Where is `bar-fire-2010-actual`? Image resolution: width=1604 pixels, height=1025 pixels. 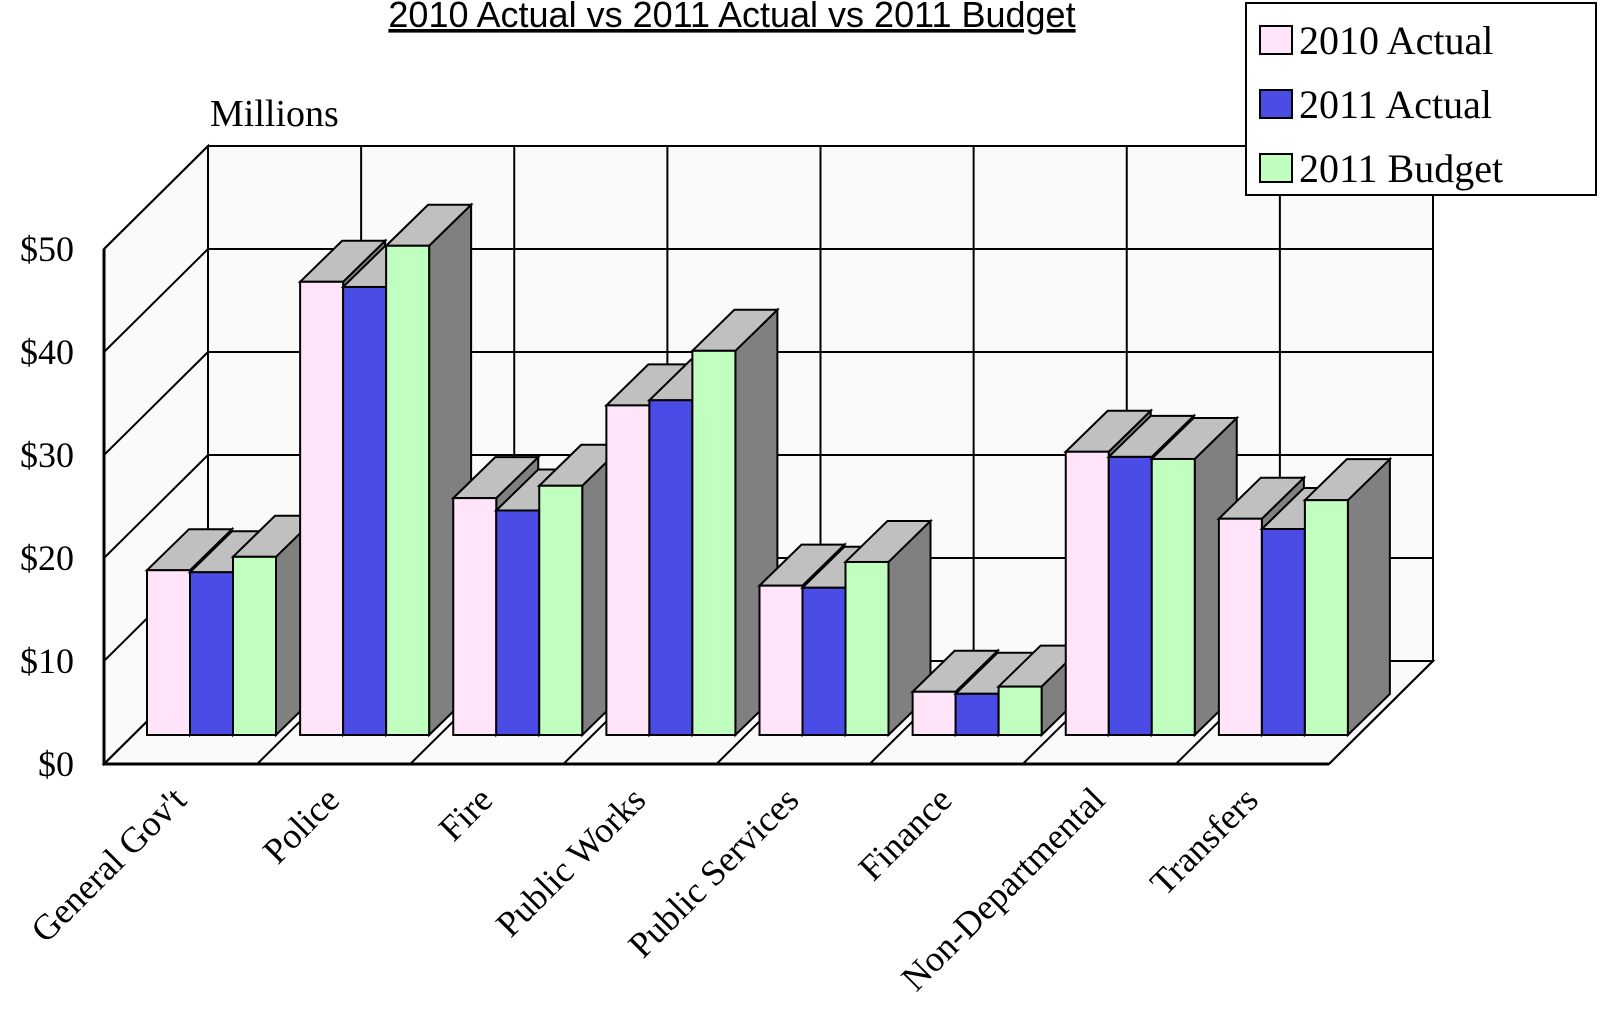 bar-fire-2010-actual is located at coordinates (475, 616).